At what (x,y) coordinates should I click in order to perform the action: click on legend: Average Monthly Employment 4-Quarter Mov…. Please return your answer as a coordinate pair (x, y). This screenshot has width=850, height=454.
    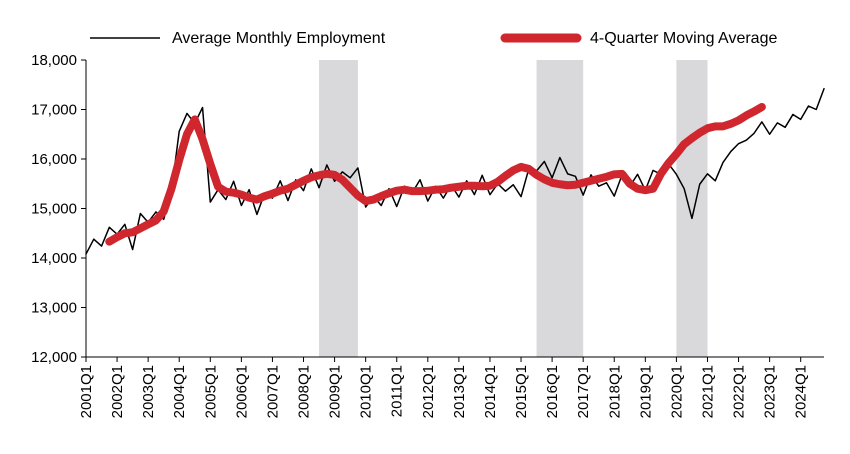
    Looking at the image, I should click on (433, 38).